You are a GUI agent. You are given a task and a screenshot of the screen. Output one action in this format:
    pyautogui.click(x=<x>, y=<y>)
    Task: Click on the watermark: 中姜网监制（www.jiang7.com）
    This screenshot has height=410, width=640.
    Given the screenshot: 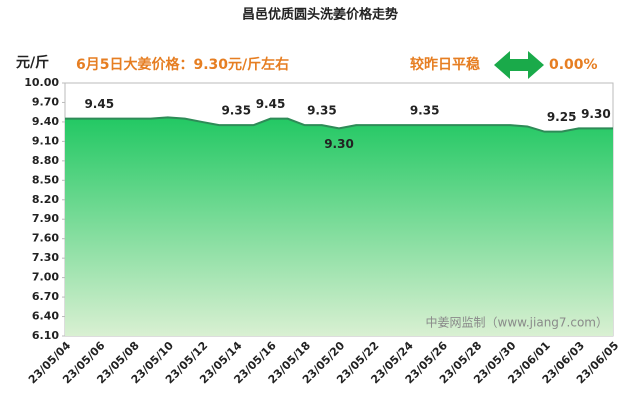 What is the action you would take?
    pyautogui.click(x=517, y=322)
    